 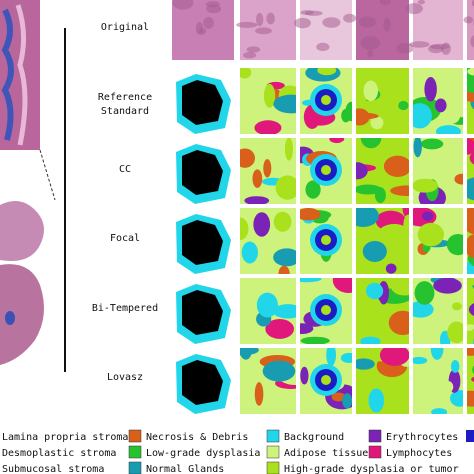 I want to click on legend-label: Erythrocytes, so click(x=422, y=437).